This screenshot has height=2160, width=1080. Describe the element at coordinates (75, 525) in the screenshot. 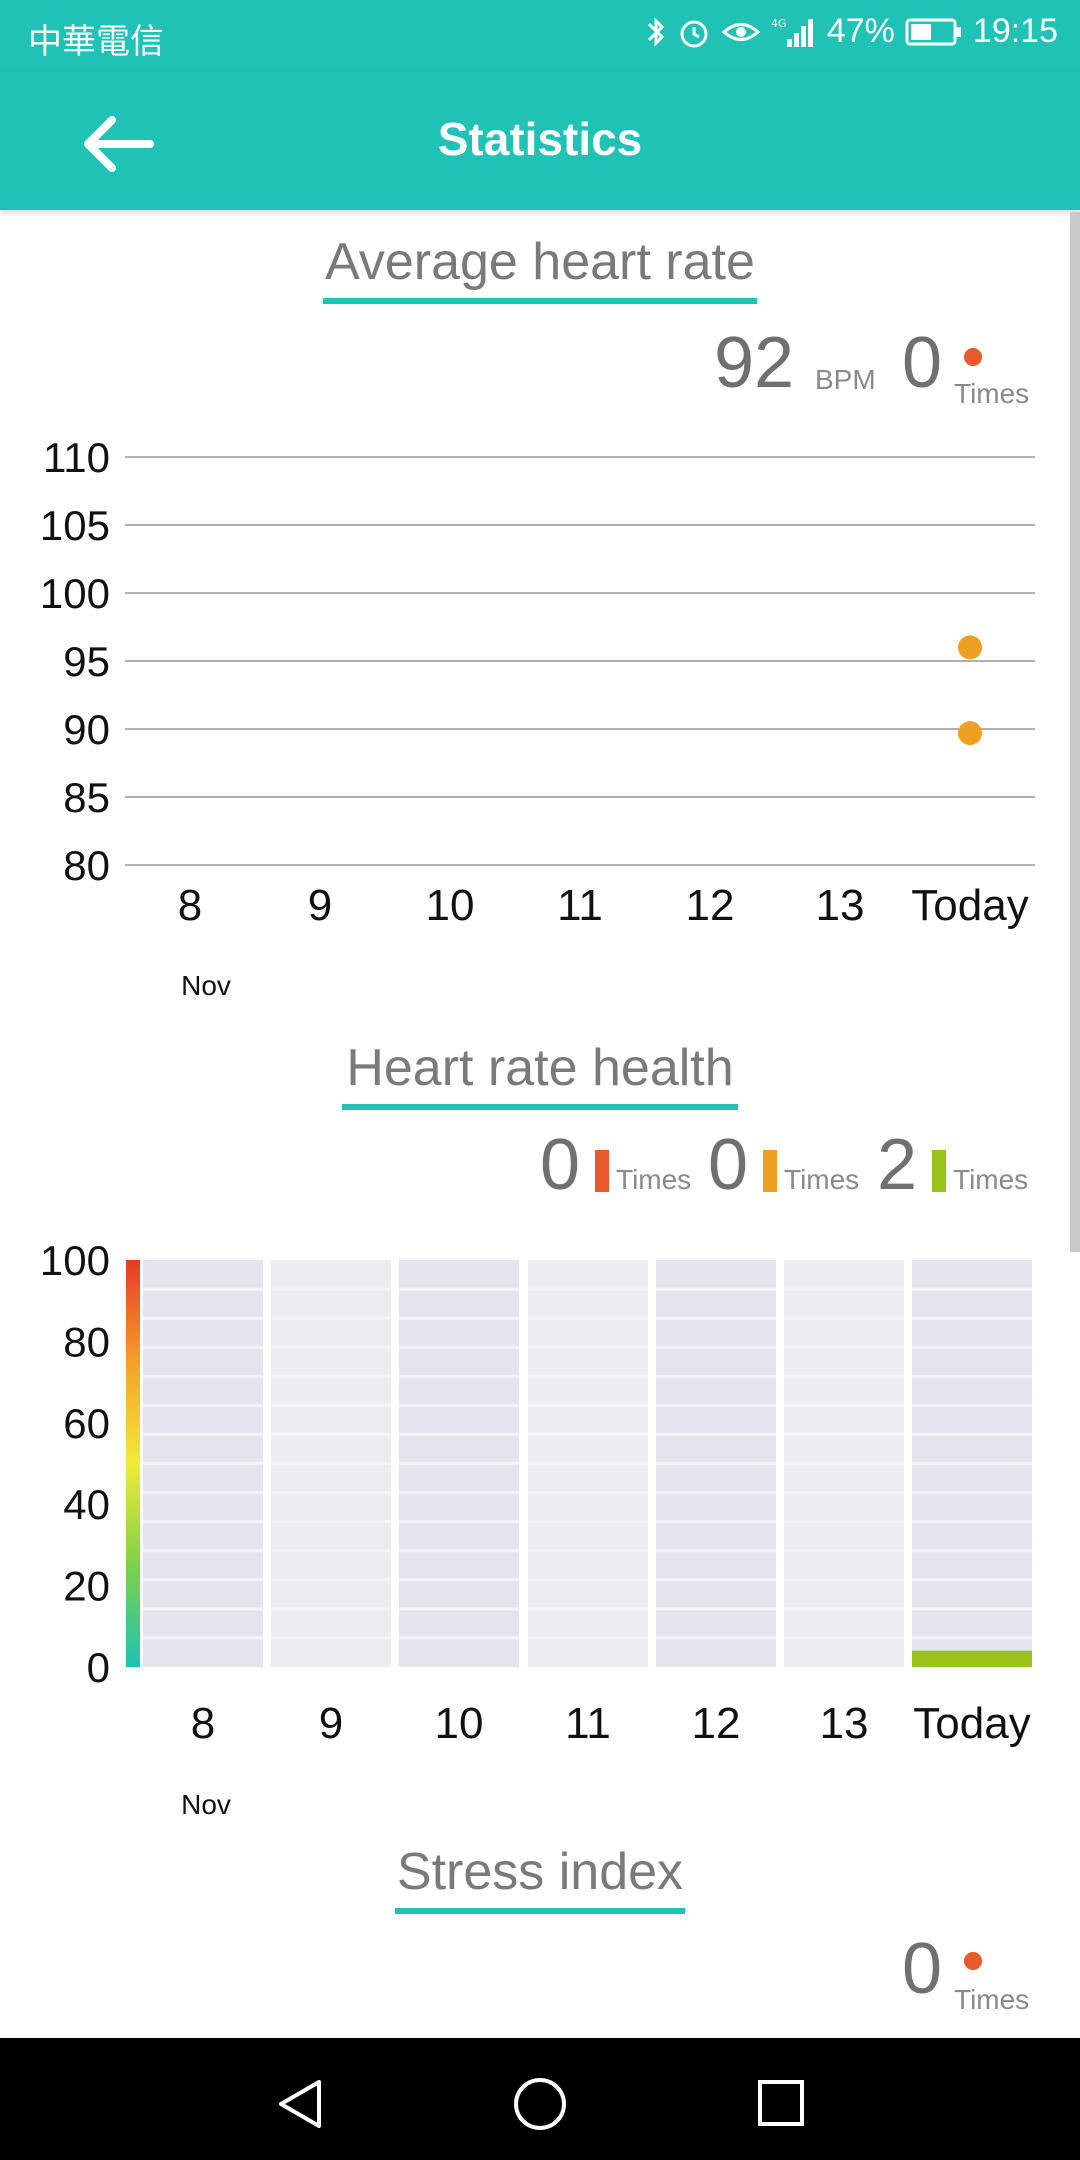

I see `y-tick-label: 105` at that location.